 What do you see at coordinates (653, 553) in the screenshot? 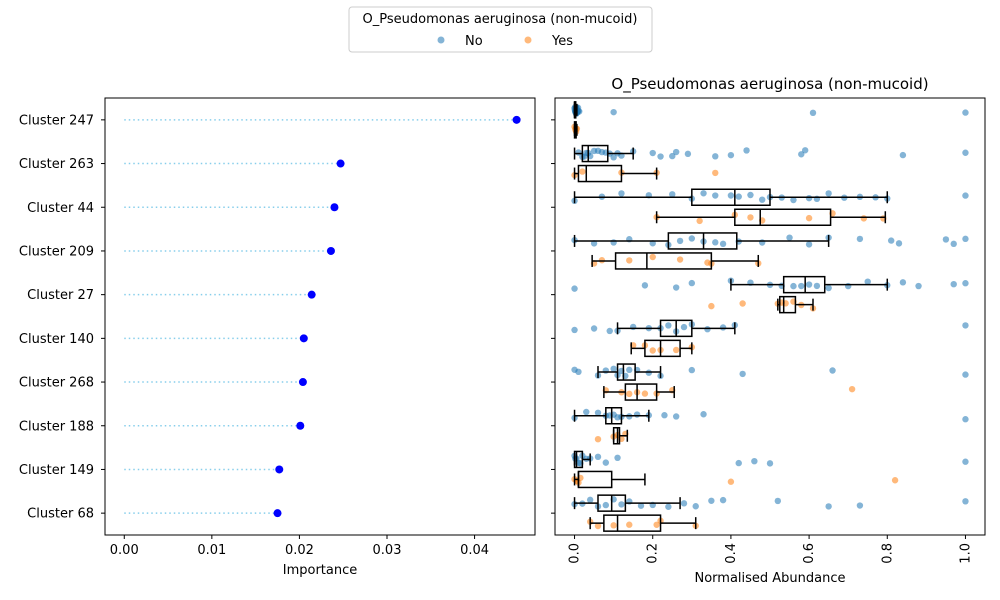
I see `abundance-x-tick-label: 0.2` at bounding box center [653, 553].